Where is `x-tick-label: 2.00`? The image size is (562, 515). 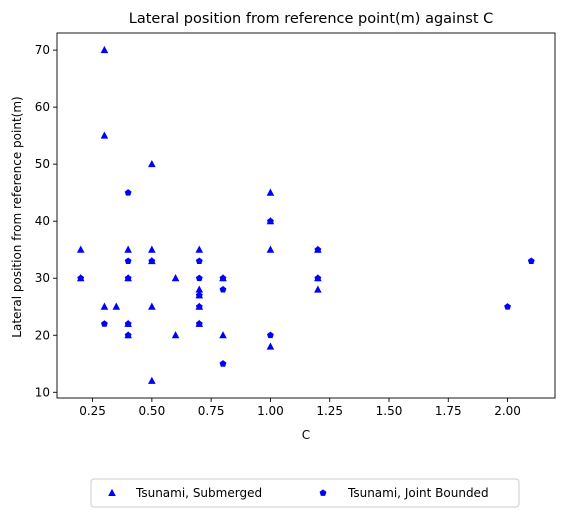
x-tick-label: 2.00 is located at coordinates (507, 411).